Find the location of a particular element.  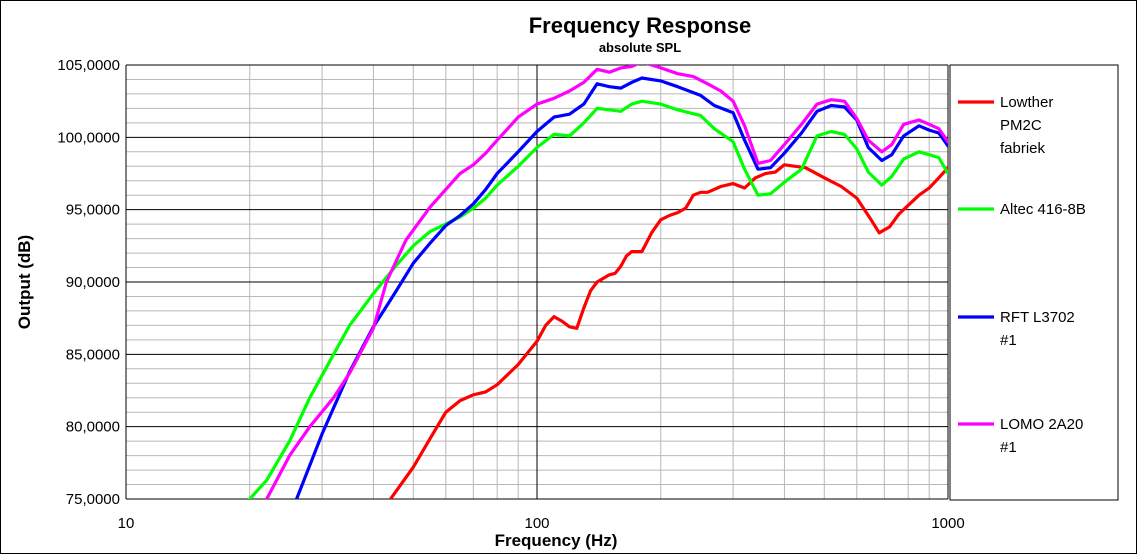

y-tick-label: 90,0000 is located at coordinates (93, 282).